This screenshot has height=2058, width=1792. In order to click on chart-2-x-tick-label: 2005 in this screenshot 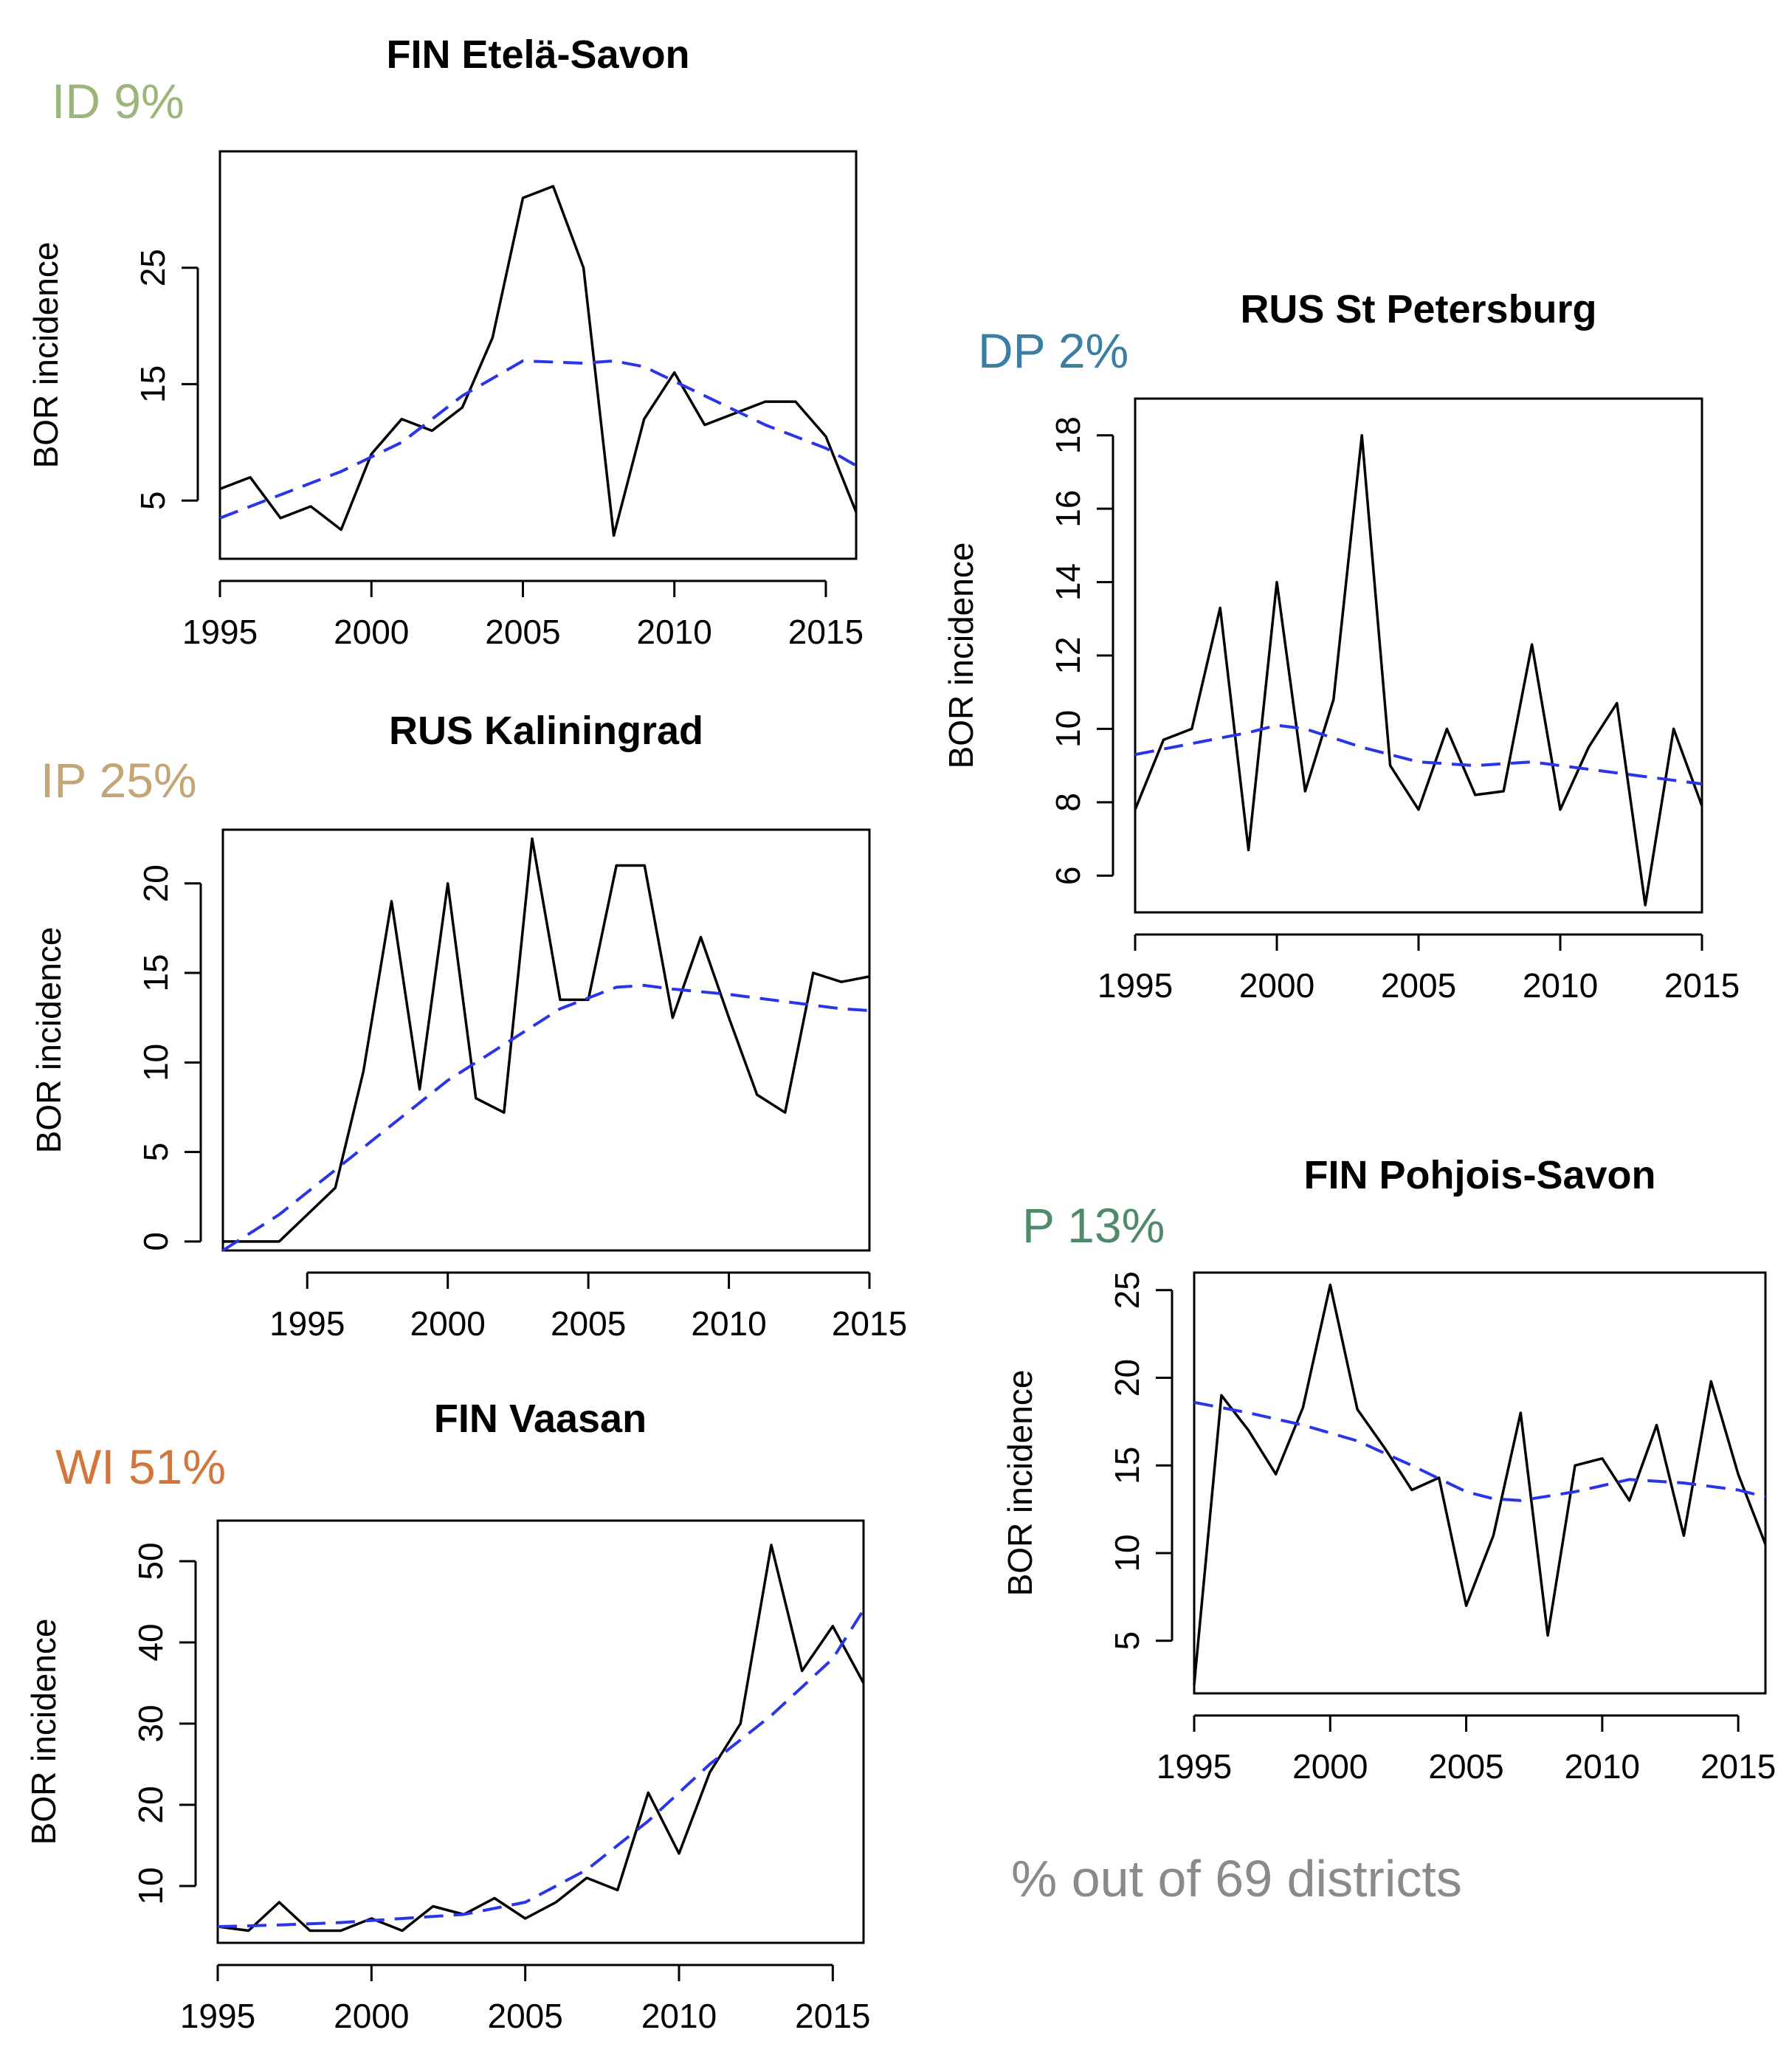, I will do `click(588, 1323)`.